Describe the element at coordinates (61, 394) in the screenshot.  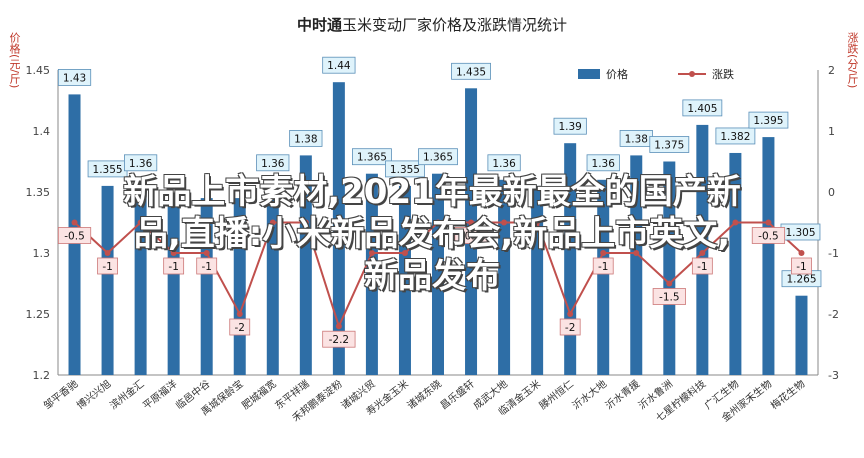
I see `x-tick-label: 邹平香驰` at that location.